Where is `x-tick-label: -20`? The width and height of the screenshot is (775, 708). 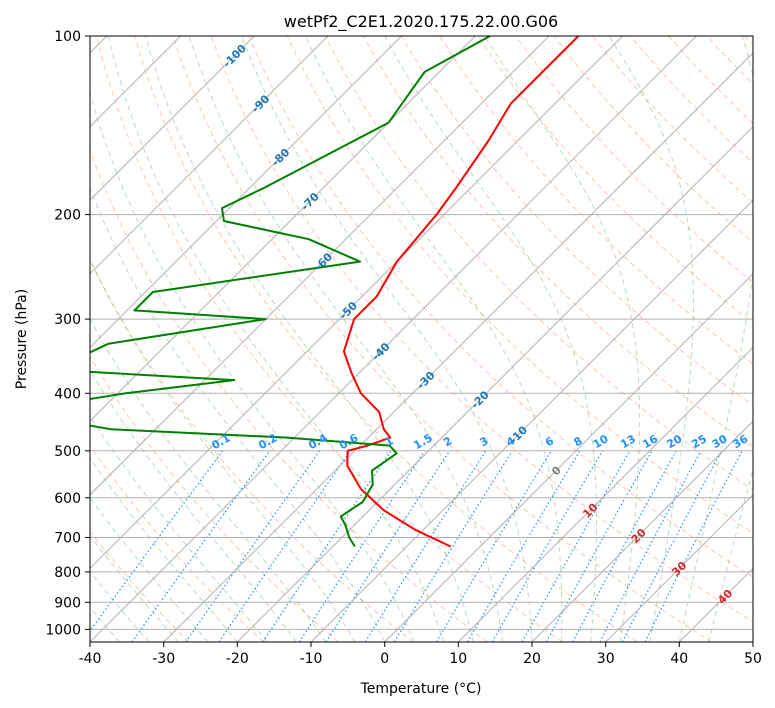
x-tick-label: -20 is located at coordinates (237, 659).